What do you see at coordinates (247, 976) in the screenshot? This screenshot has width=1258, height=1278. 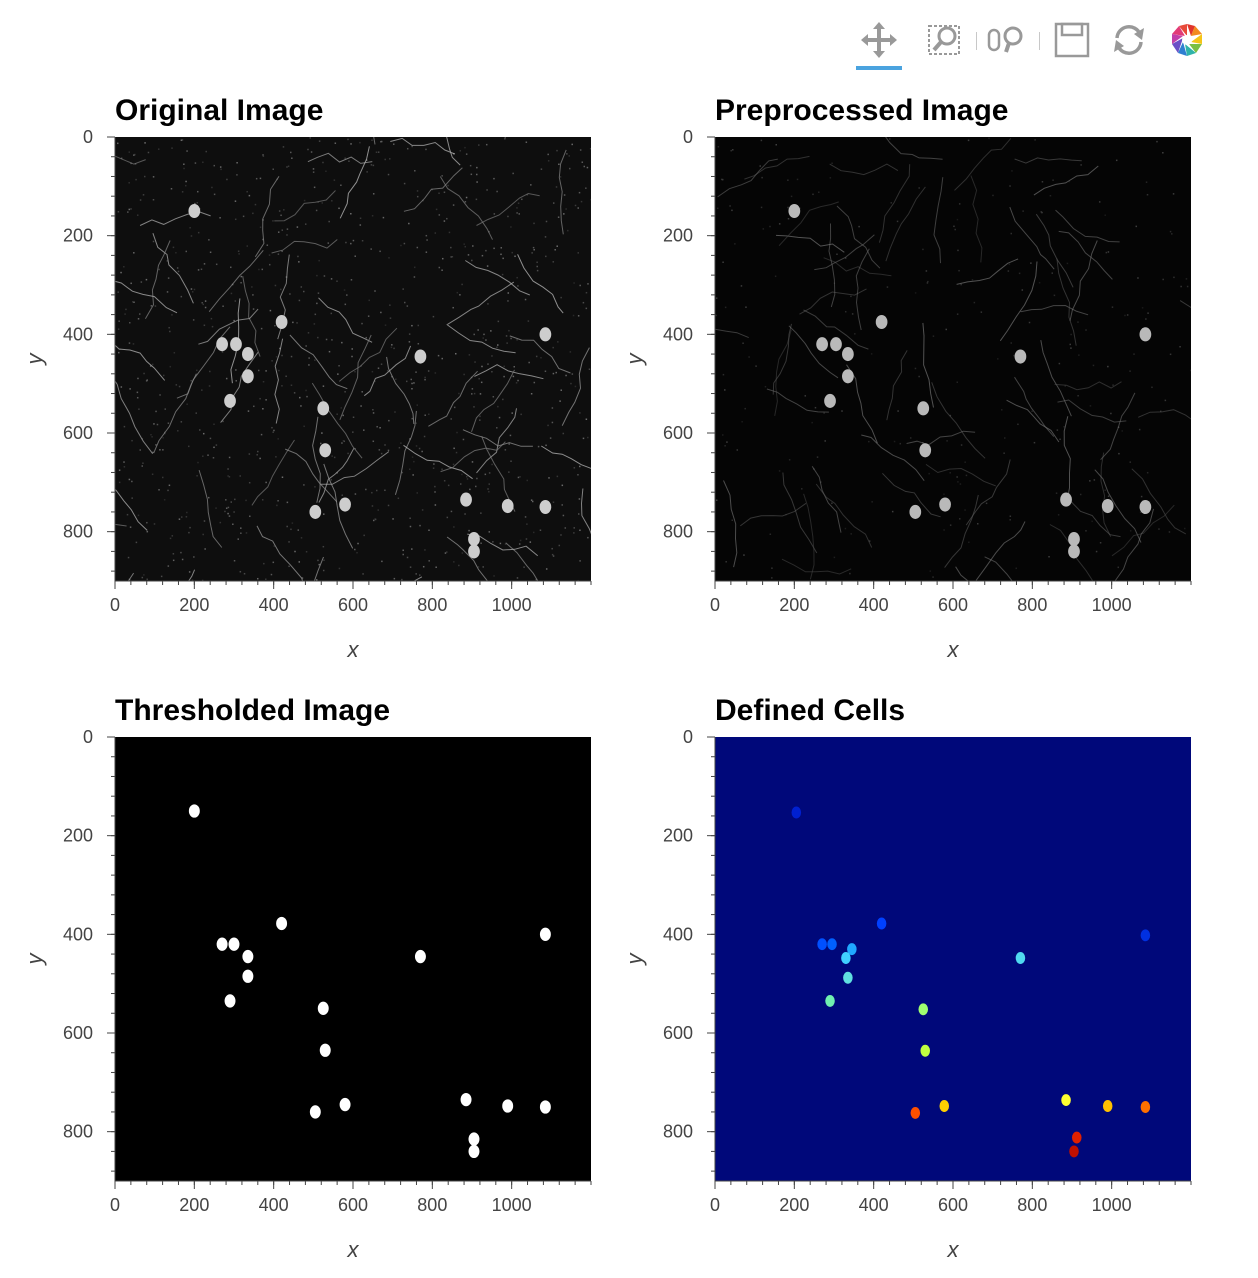 I see `threshold-blob` at bounding box center [247, 976].